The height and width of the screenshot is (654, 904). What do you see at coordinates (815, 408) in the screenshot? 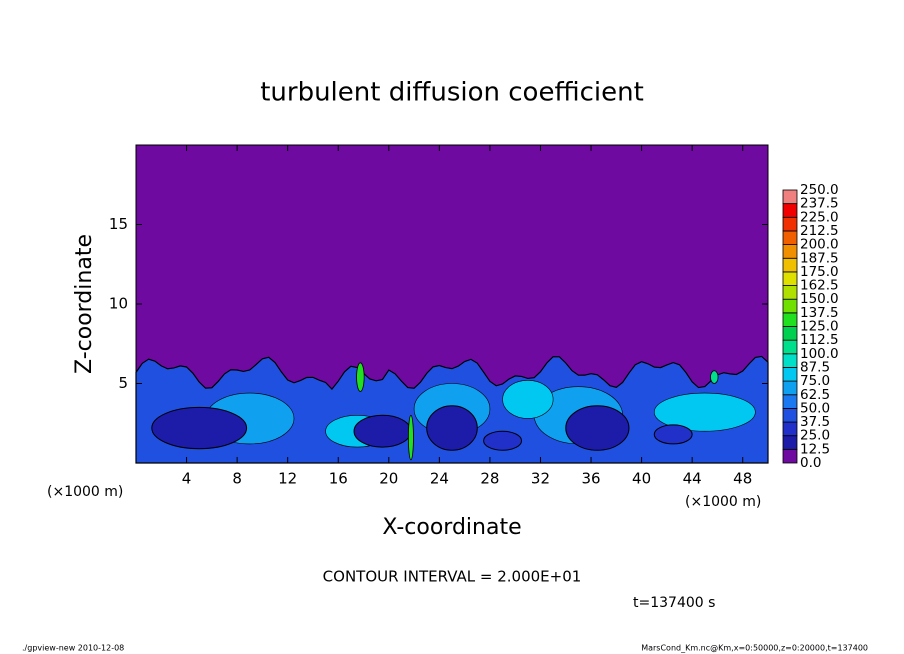
I see `colorbar-label: 50.0` at bounding box center [815, 408].